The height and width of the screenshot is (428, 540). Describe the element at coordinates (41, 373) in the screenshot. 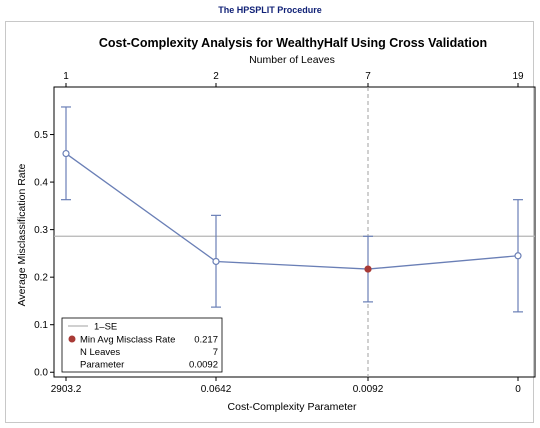

I see `y-tick-label: 0.0` at that location.